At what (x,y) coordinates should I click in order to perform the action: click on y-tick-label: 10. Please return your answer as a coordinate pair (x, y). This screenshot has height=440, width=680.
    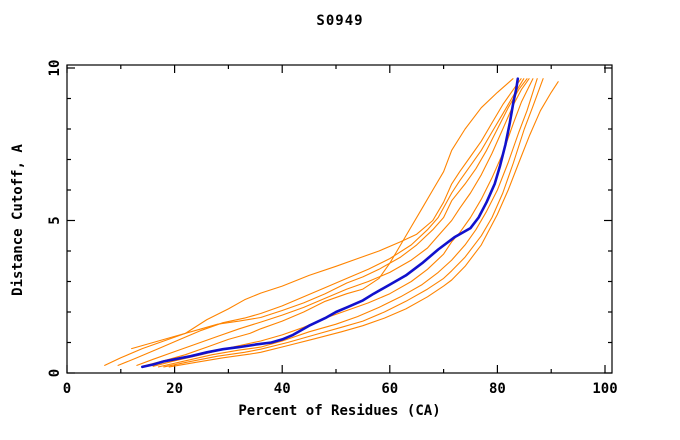
    Looking at the image, I should click on (55, 68).